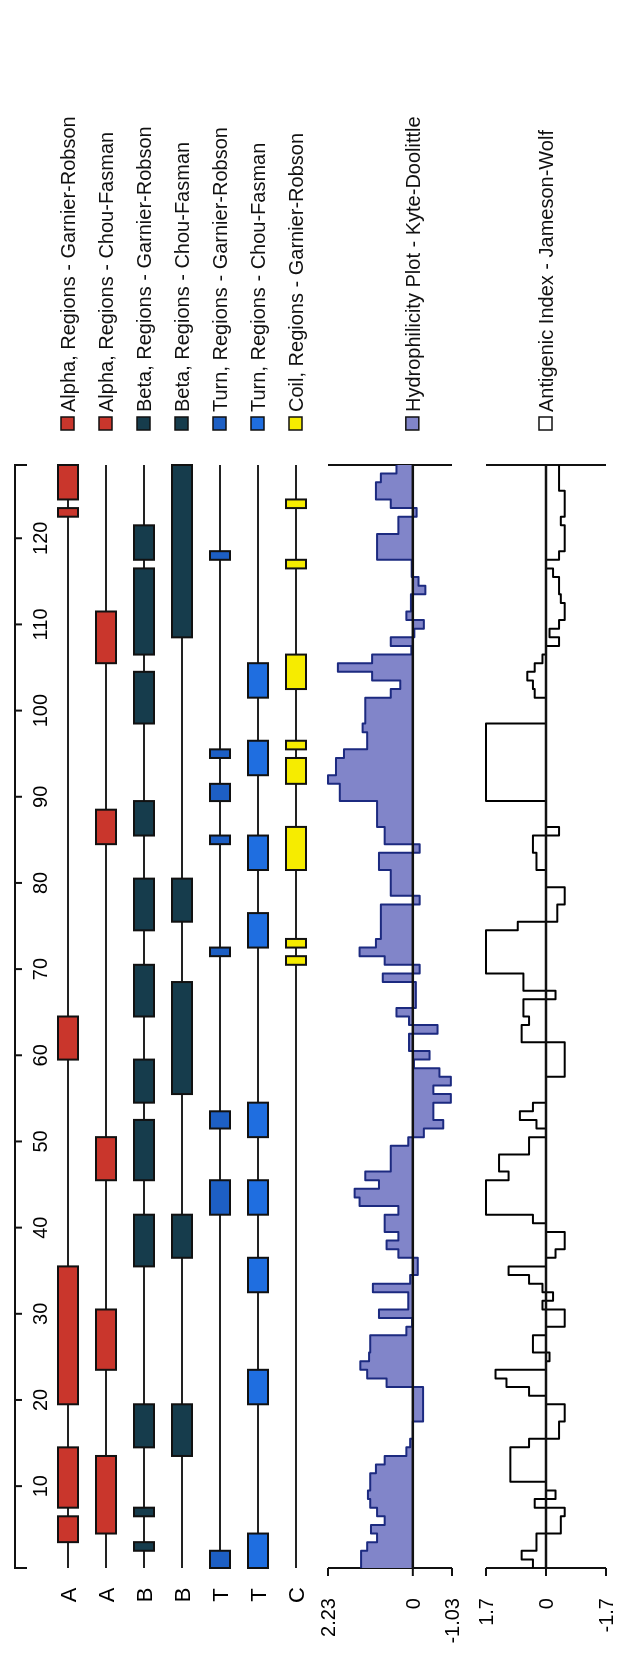 Image resolution: width=628 pixels, height=1662 pixels. I want to click on text: Hydrophilicity Plot - Kyte-Doolittle, so click(412, 264).